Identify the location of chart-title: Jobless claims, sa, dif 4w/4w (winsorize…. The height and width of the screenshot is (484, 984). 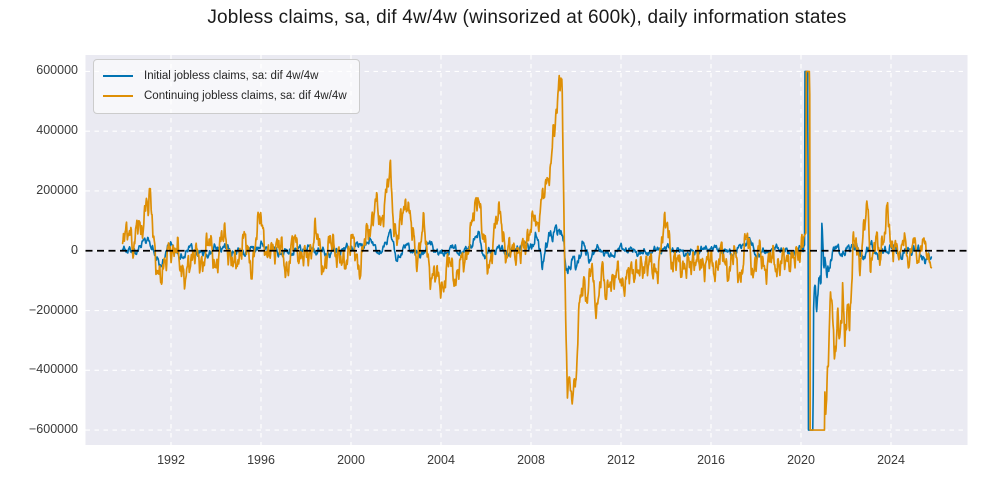
(527, 17).